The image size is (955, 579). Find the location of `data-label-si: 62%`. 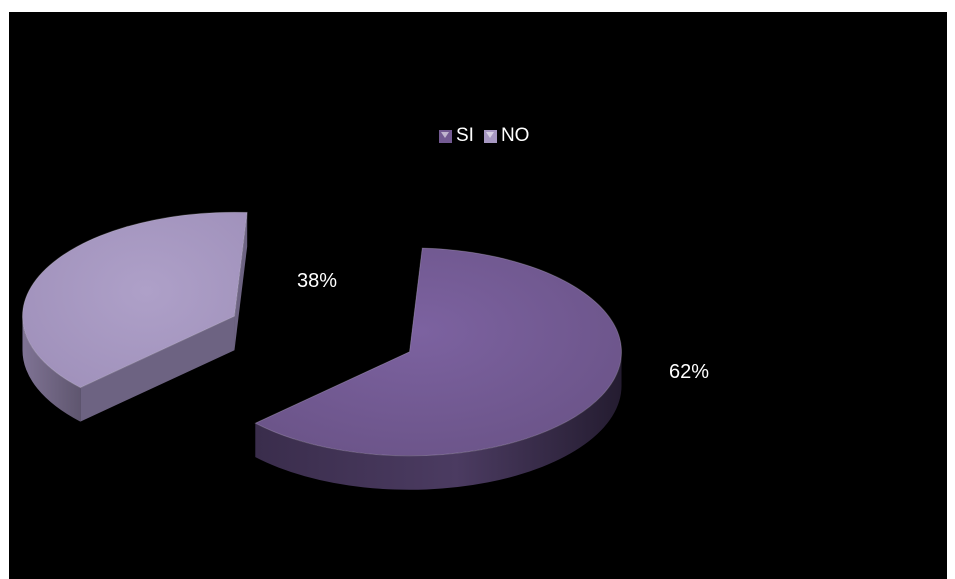

data-label-si: 62% is located at coordinates (689, 372).